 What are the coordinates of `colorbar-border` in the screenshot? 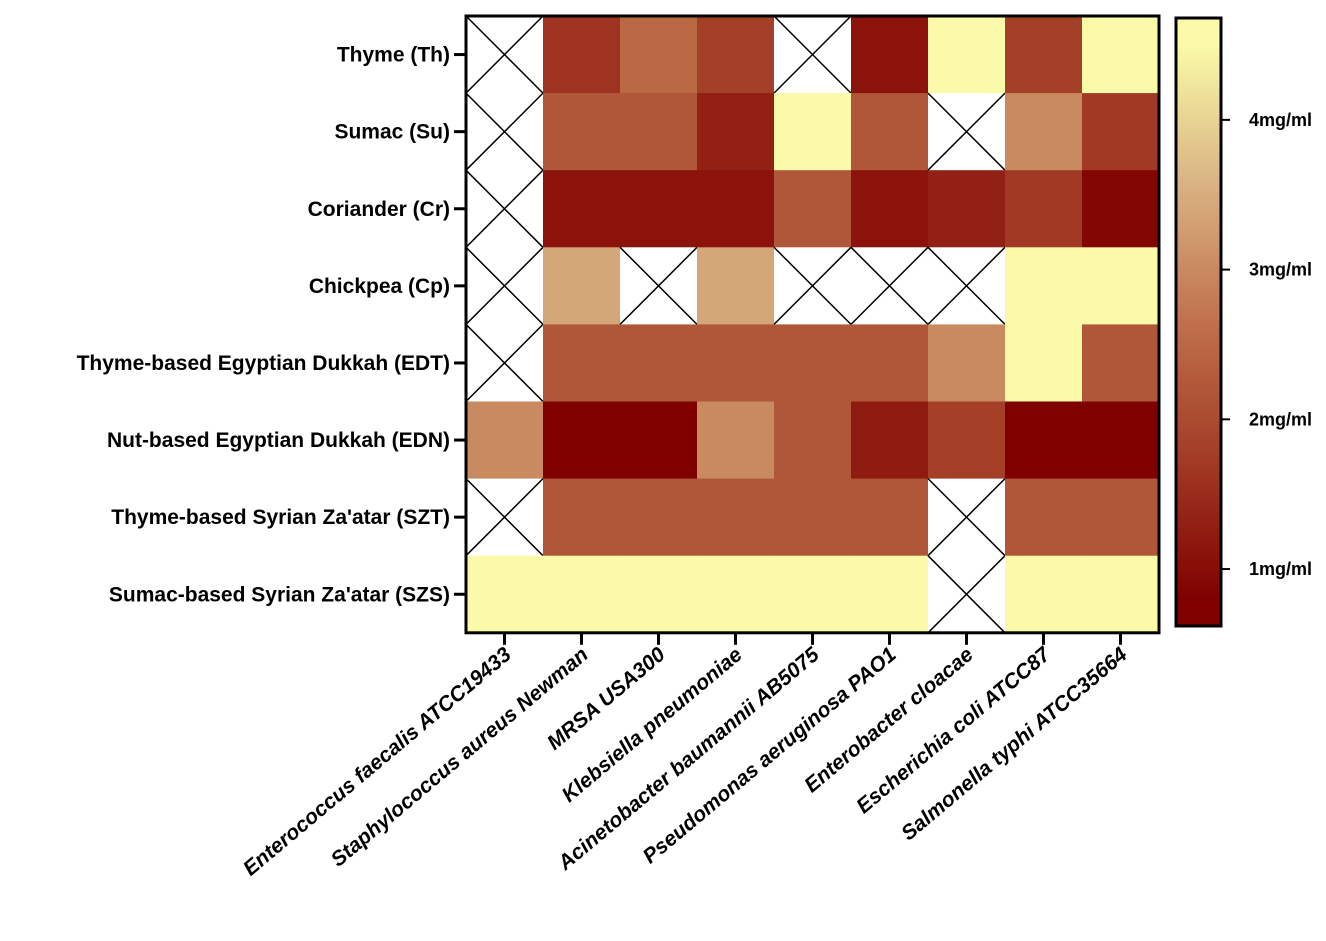 It's located at (1198, 322).